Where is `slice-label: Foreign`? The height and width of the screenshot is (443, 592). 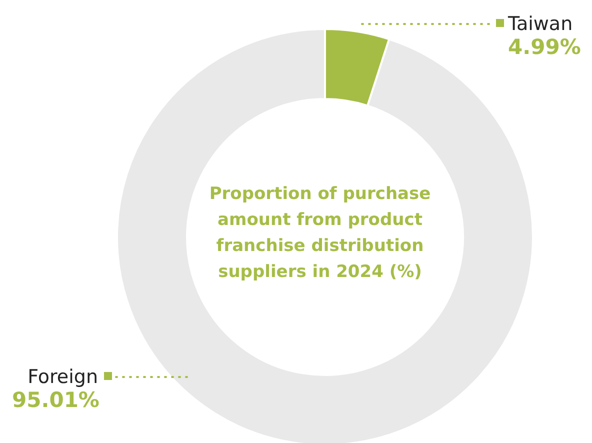 slice-label: Foreign is located at coordinates (63, 377).